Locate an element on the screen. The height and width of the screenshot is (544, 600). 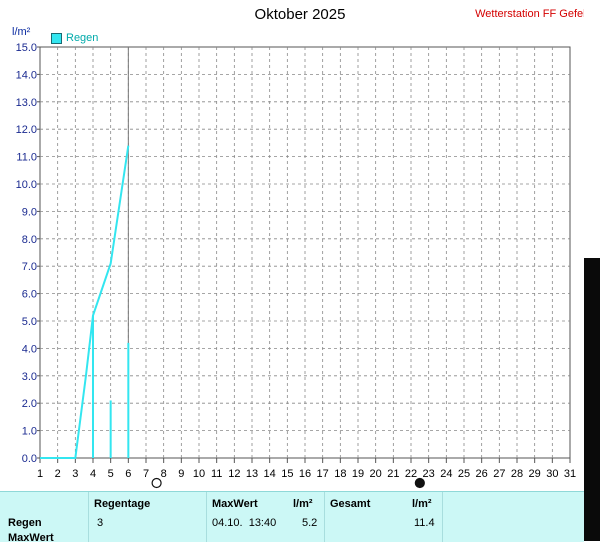
x-tick-label: 4 is located at coordinates (93, 474).